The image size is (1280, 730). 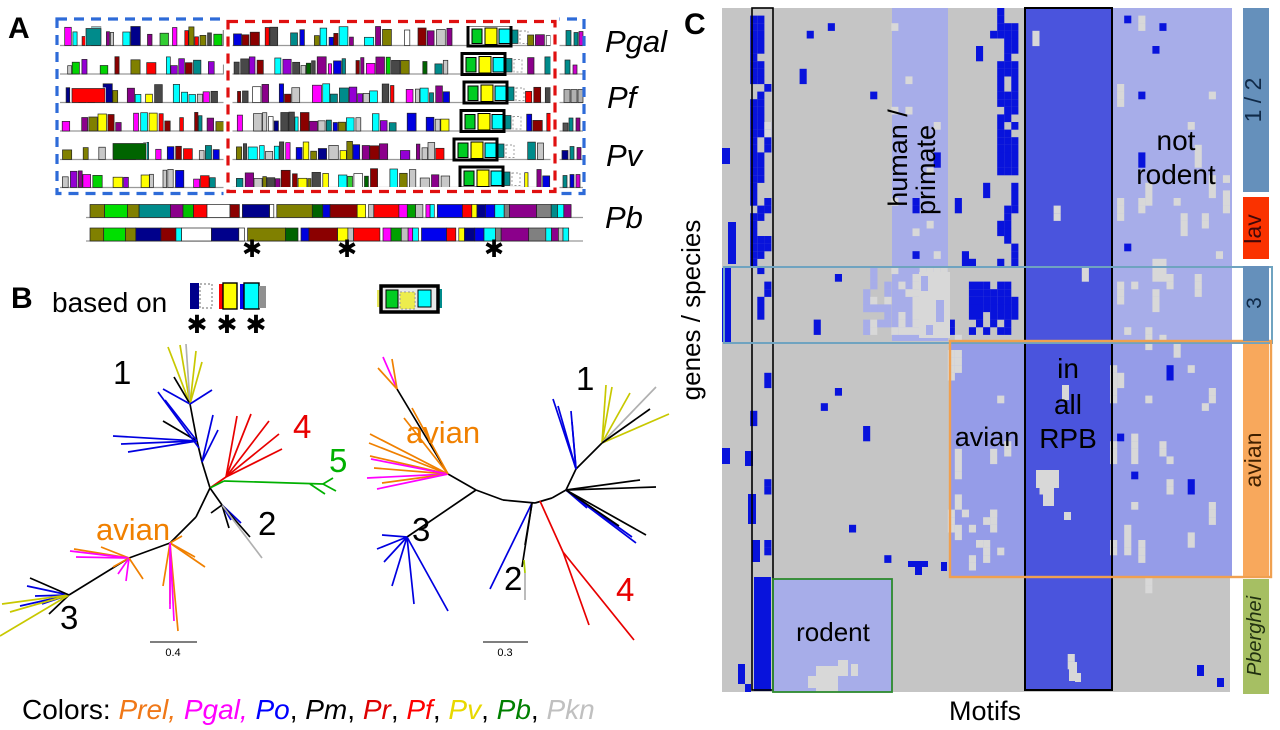 I want to click on svg-text: 5, so click(x=338, y=460).